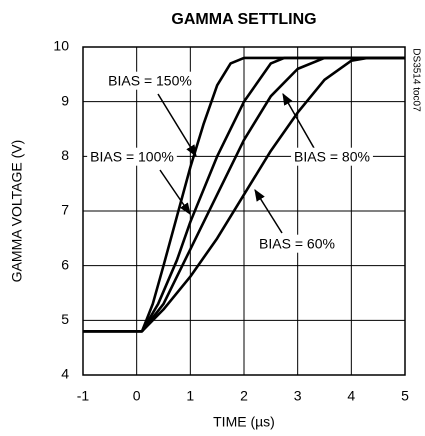 This screenshot has width=425, height=436. I want to click on series-label: BIAS = 100%, so click(132, 157).